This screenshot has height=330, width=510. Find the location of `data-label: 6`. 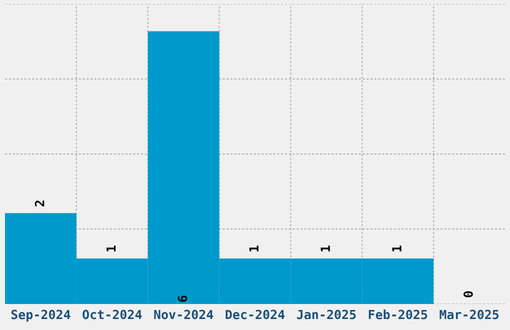

data-label: 6 is located at coordinates (183, 299).